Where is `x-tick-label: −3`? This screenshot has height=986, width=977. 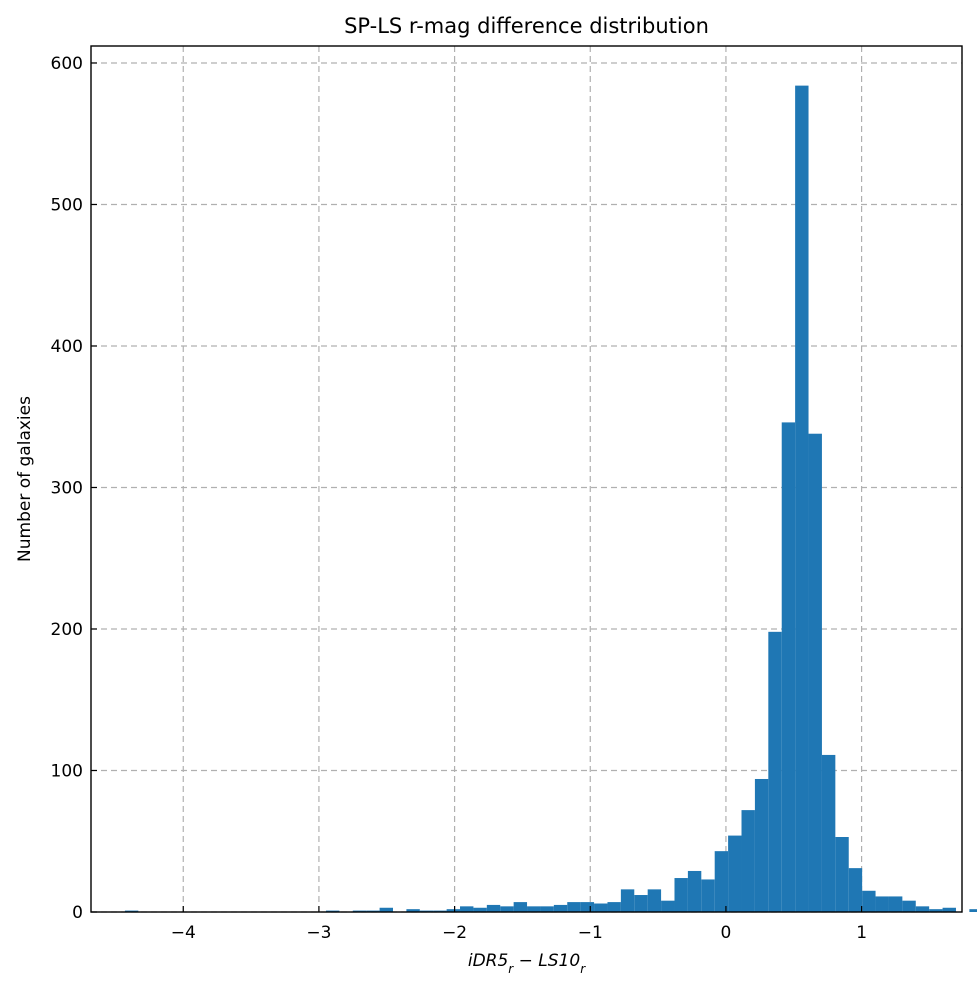 x-tick-label: −3 is located at coordinates (318, 933).